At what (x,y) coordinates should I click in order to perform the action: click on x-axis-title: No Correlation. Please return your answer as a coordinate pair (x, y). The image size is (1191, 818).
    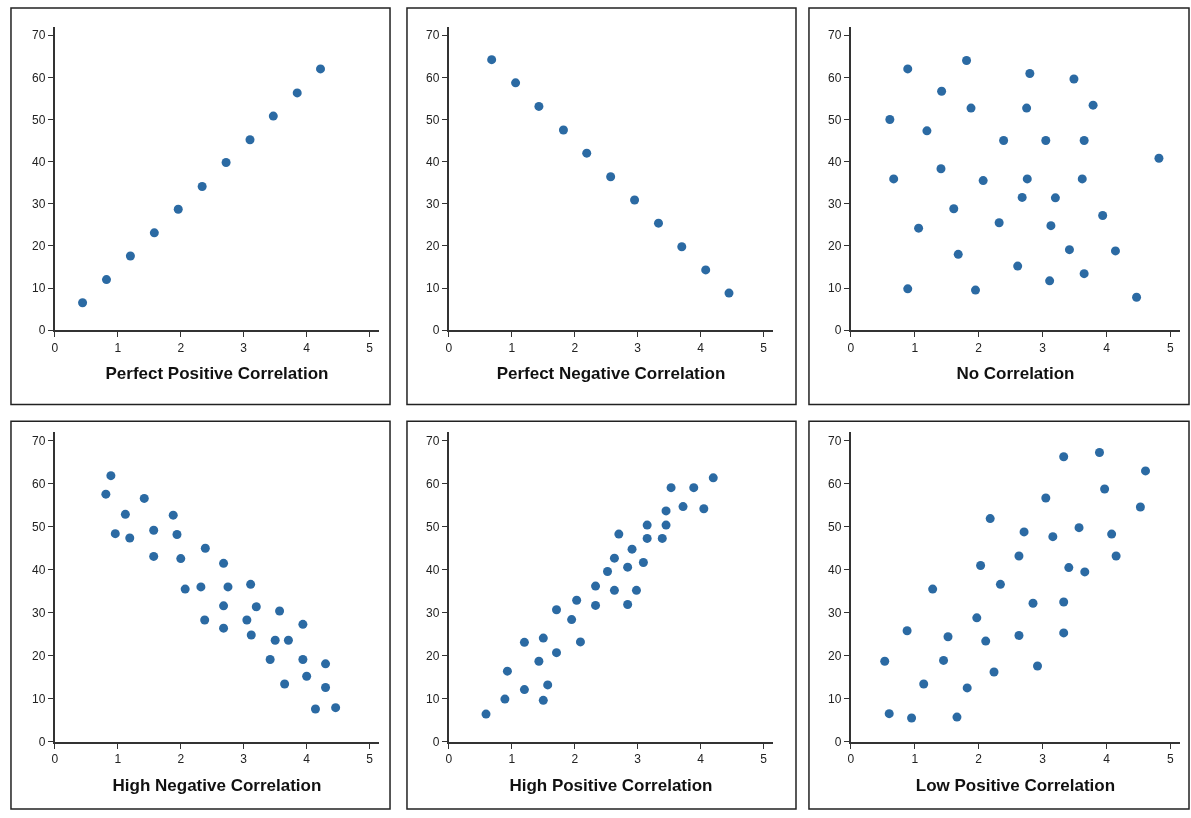
    Looking at the image, I should click on (1015, 374).